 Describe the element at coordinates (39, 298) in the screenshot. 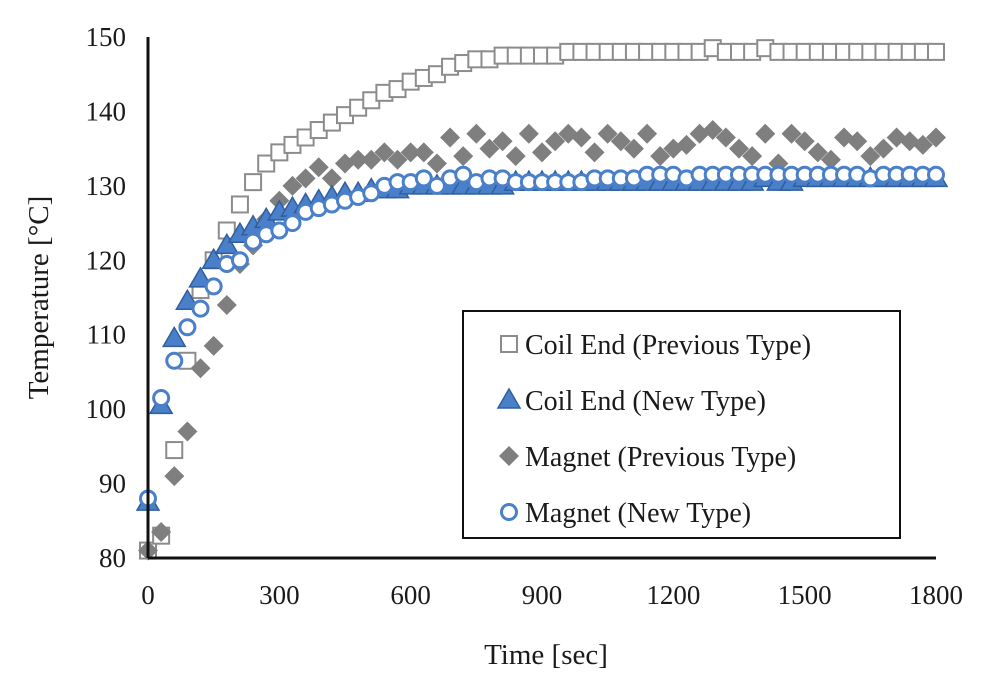

I see `y-axis-title: Temperature [°C]` at that location.